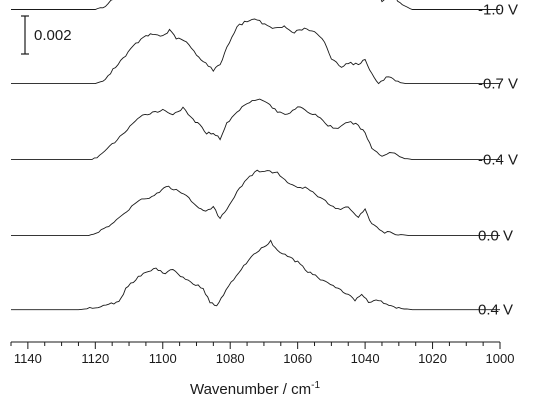 This screenshot has height=405, width=558. What do you see at coordinates (498, 10) in the screenshot?
I see `series-label-1: -1.0 V` at bounding box center [498, 10].